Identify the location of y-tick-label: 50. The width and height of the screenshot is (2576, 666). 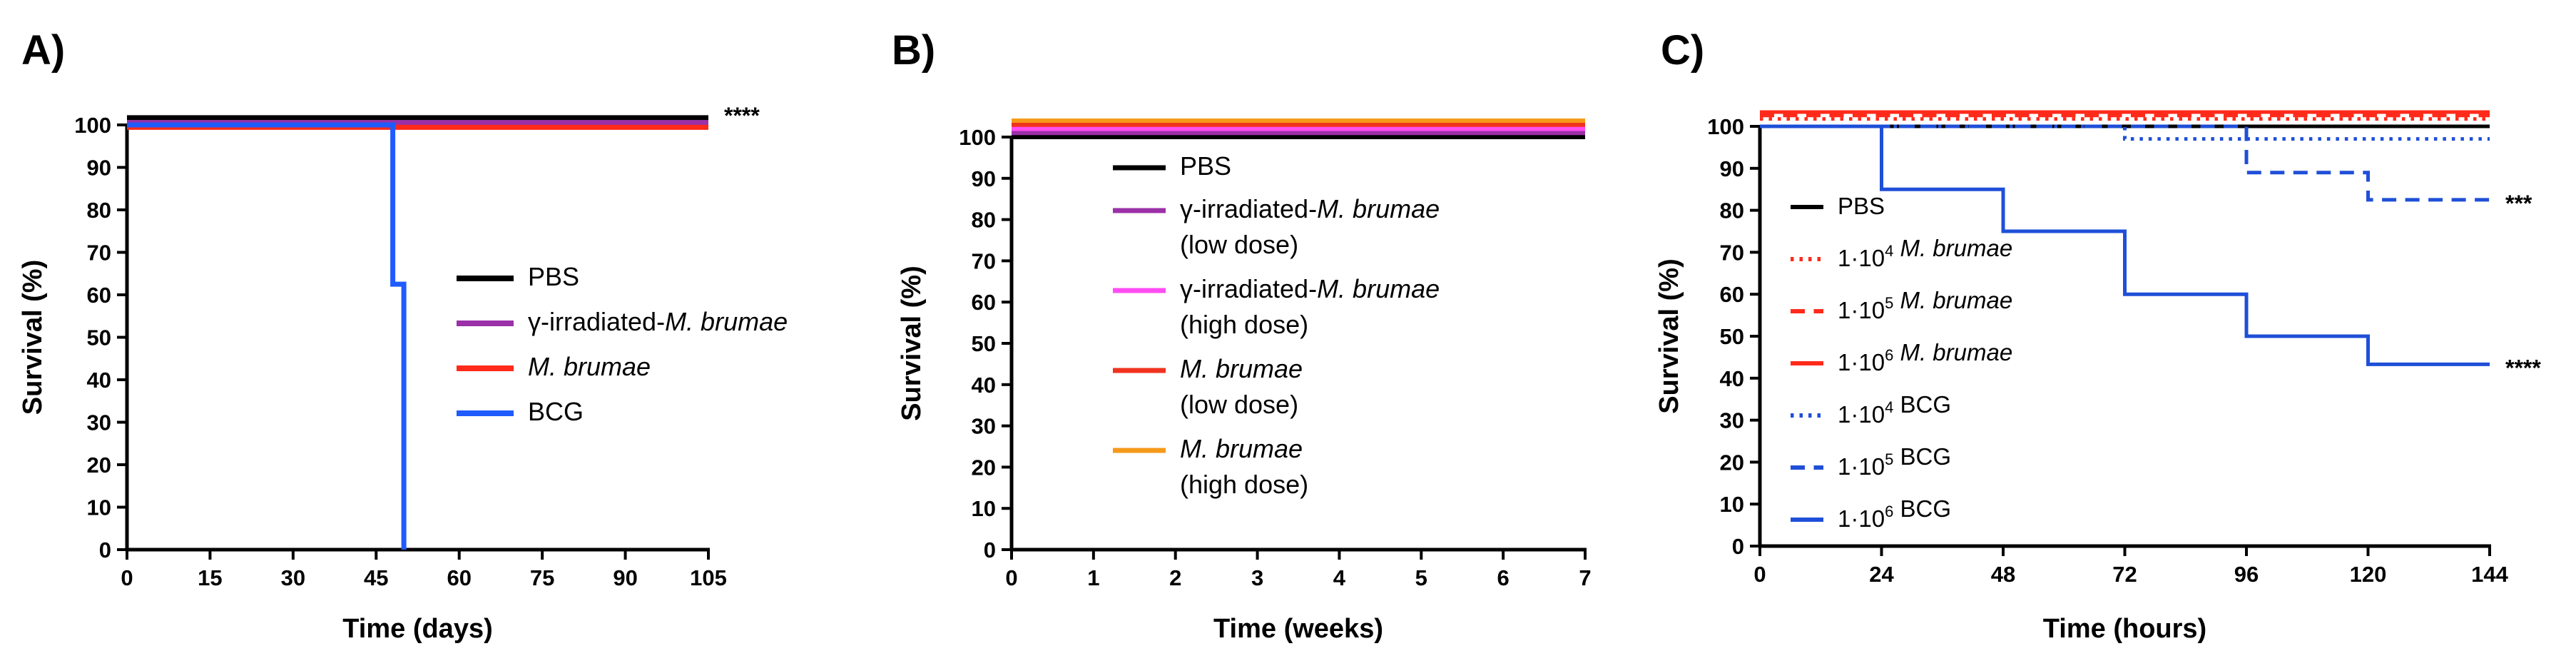
(984, 343).